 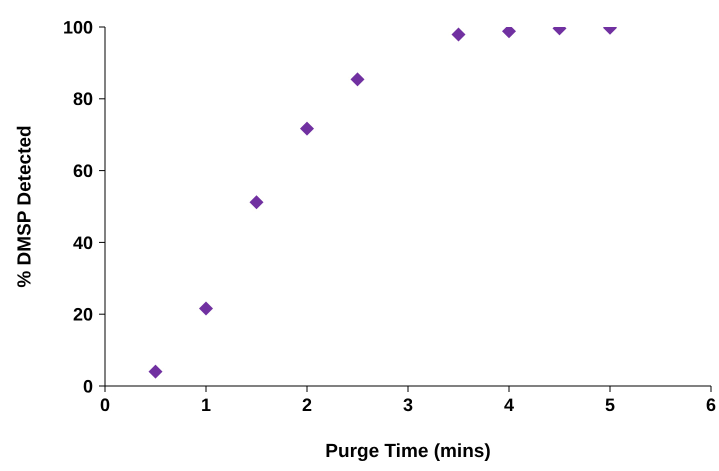 I want to click on x-tick-label: 6, so click(x=711, y=404).